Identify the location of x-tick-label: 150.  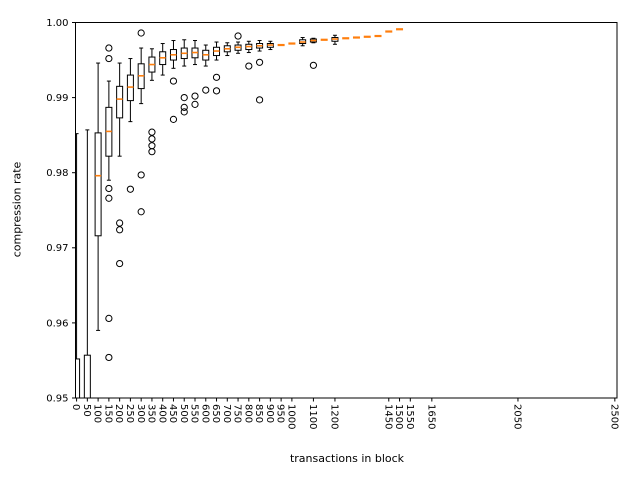
(107, 413).